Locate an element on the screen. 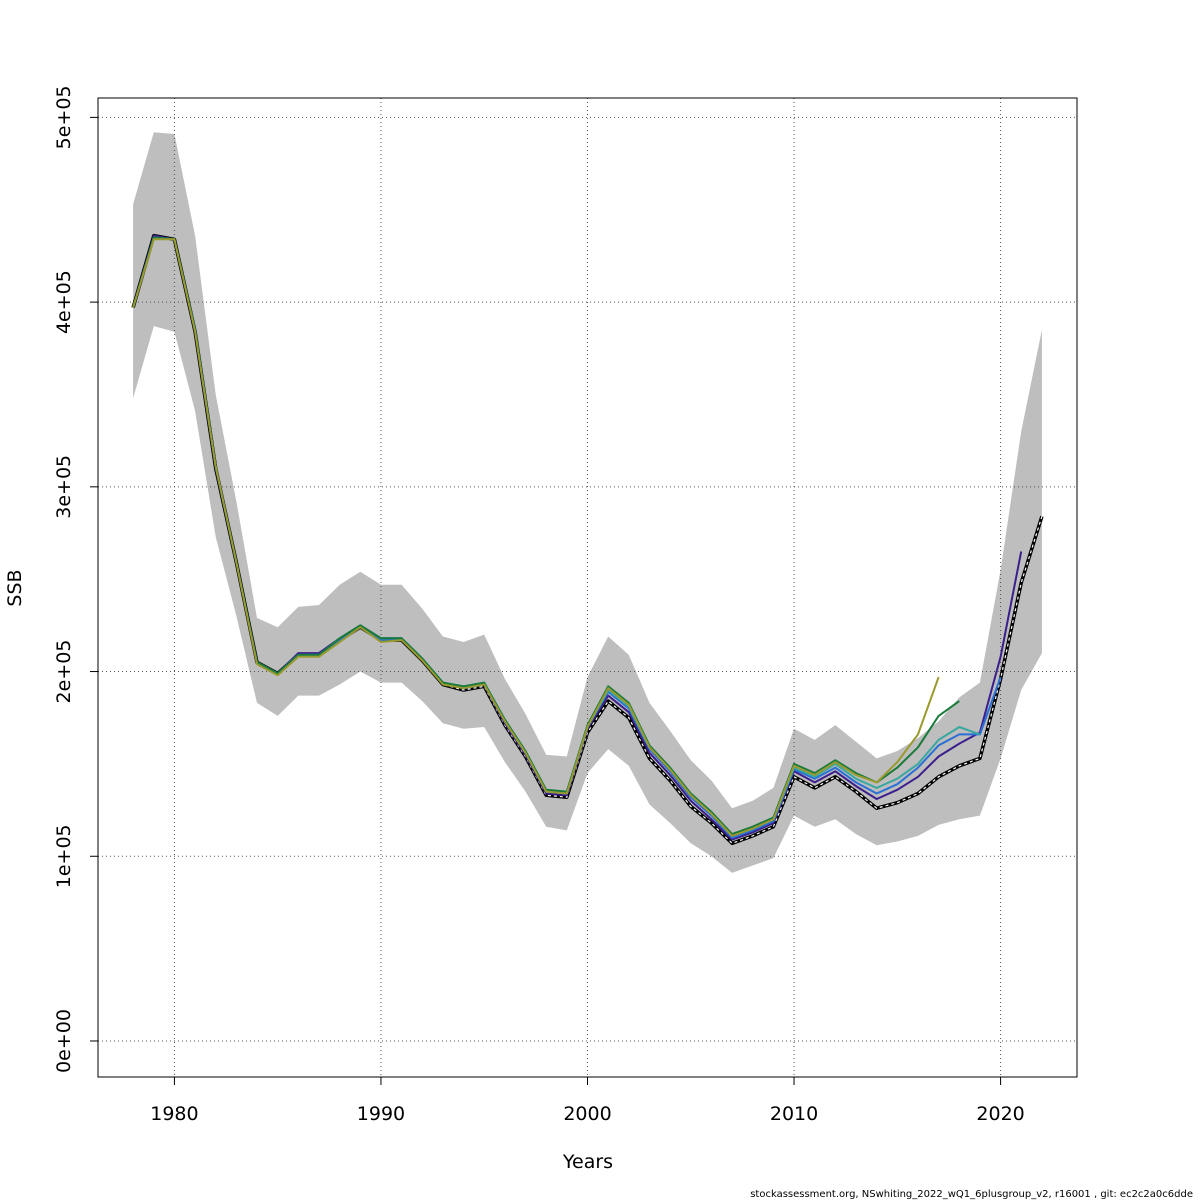 The height and width of the screenshot is (1200, 1200). x-tick-label: 2000 is located at coordinates (587, 1114).